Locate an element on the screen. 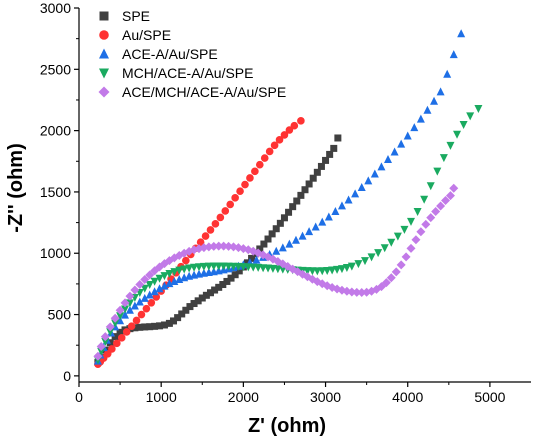 The image size is (533, 441). y-axis-label: -Z'' (ohm) is located at coordinates (16, 187).